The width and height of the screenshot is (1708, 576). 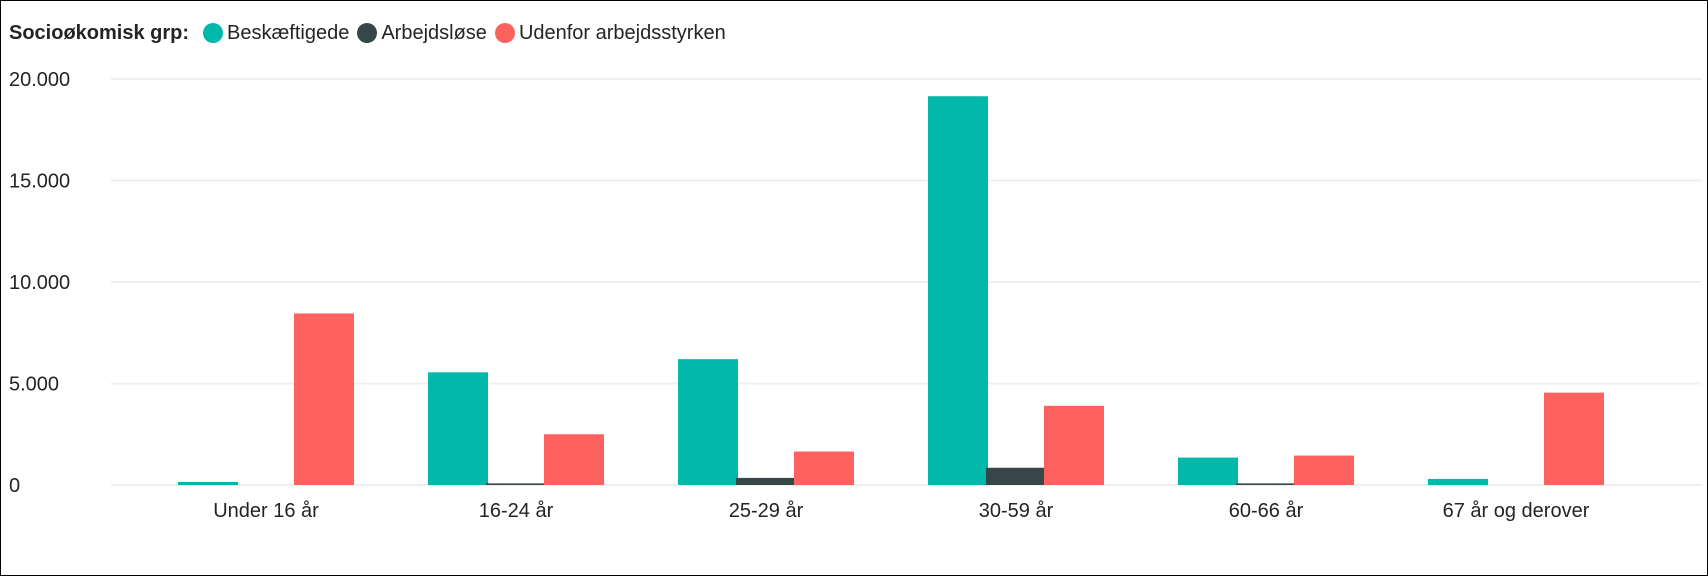 What do you see at coordinates (516, 511) in the screenshot?
I see `x-tick-label: 16-24 år` at bounding box center [516, 511].